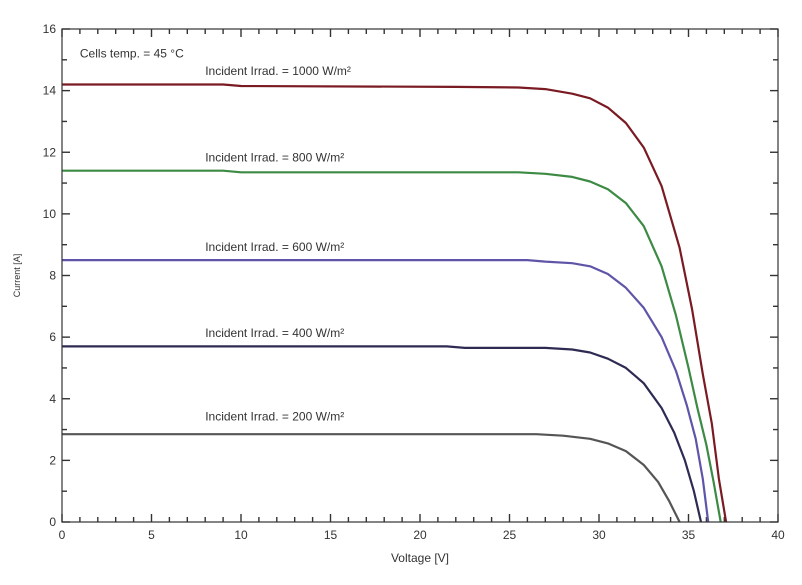 This screenshot has height=585, width=802. Describe the element at coordinates (17, 276) in the screenshot. I see `y-axis-label: Current [A]` at that location.